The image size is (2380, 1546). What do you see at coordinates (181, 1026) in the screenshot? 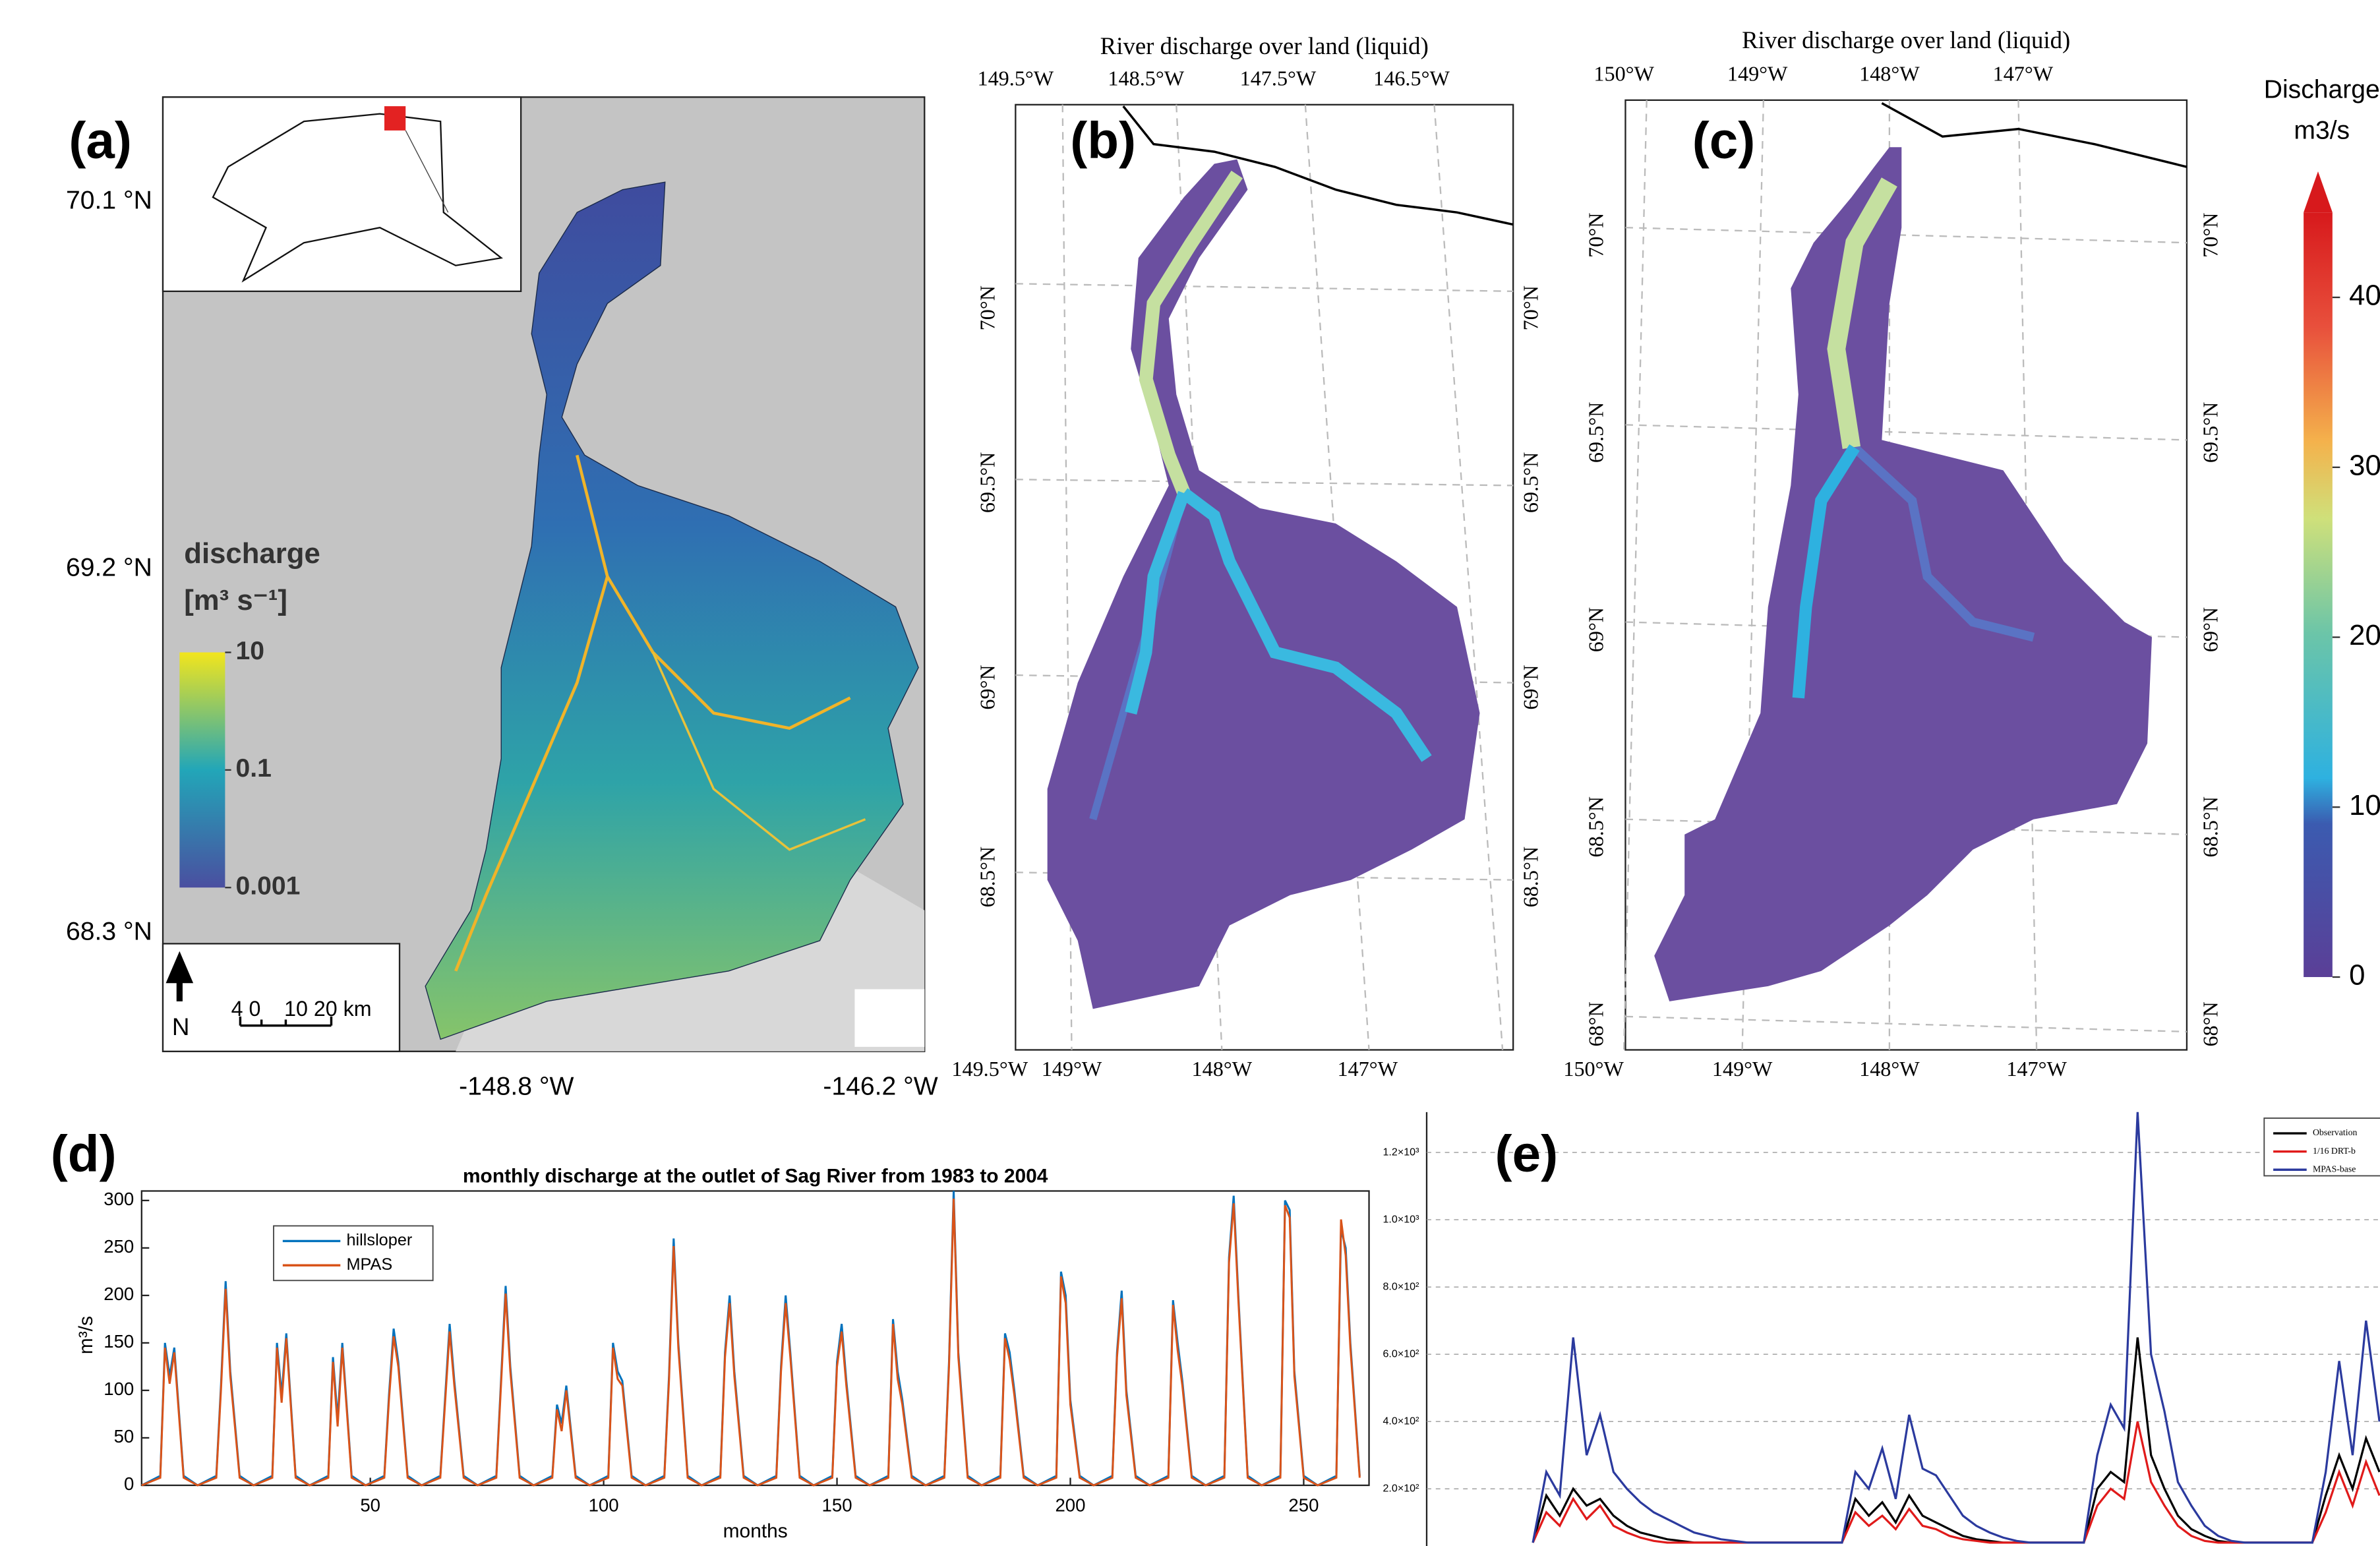
I see `north-label: N` at bounding box center [181, 1026].